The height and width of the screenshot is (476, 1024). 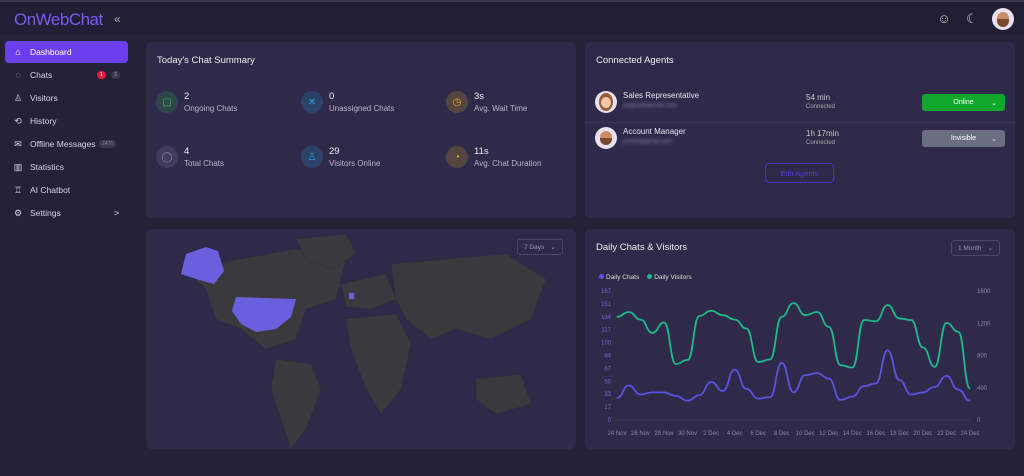 I want to click on sidebar-item-ai-chatbot: ♖ AI Chatbot, so click(x=42, y=190).